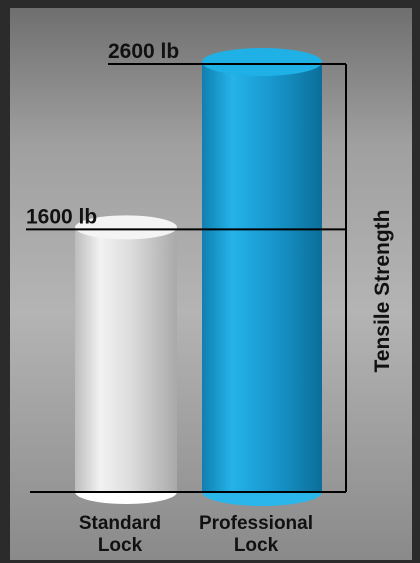 The height and width of the screenshot is (563, 420). I want to click on bar-standard-lock, so click(126, 359).